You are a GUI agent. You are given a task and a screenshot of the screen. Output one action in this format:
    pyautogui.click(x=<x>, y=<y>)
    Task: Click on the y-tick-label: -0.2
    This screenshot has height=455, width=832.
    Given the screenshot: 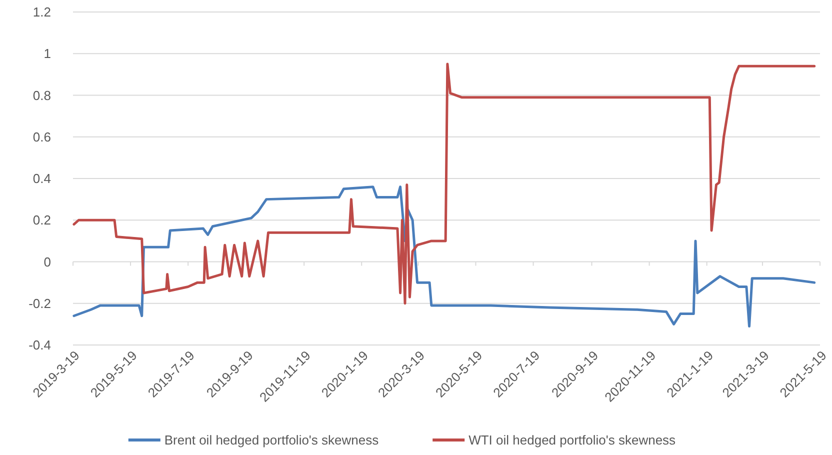 What is the action you would take?
    pyautogui.click(x=39, y=303)
    